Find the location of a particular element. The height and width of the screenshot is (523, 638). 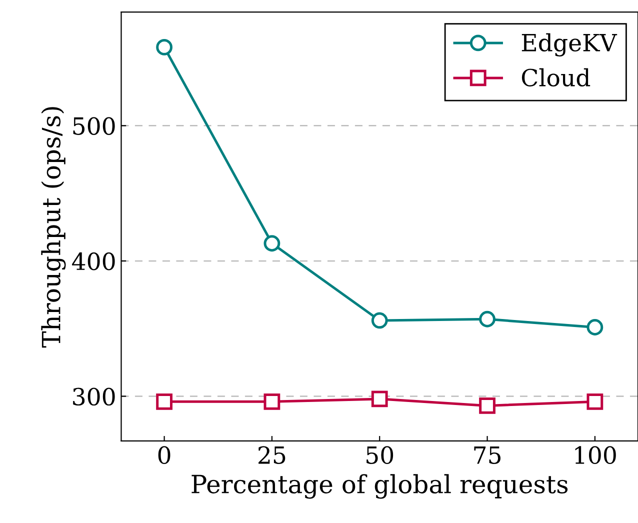

x-tick-label: 0 is located at coordinates (164, 455).